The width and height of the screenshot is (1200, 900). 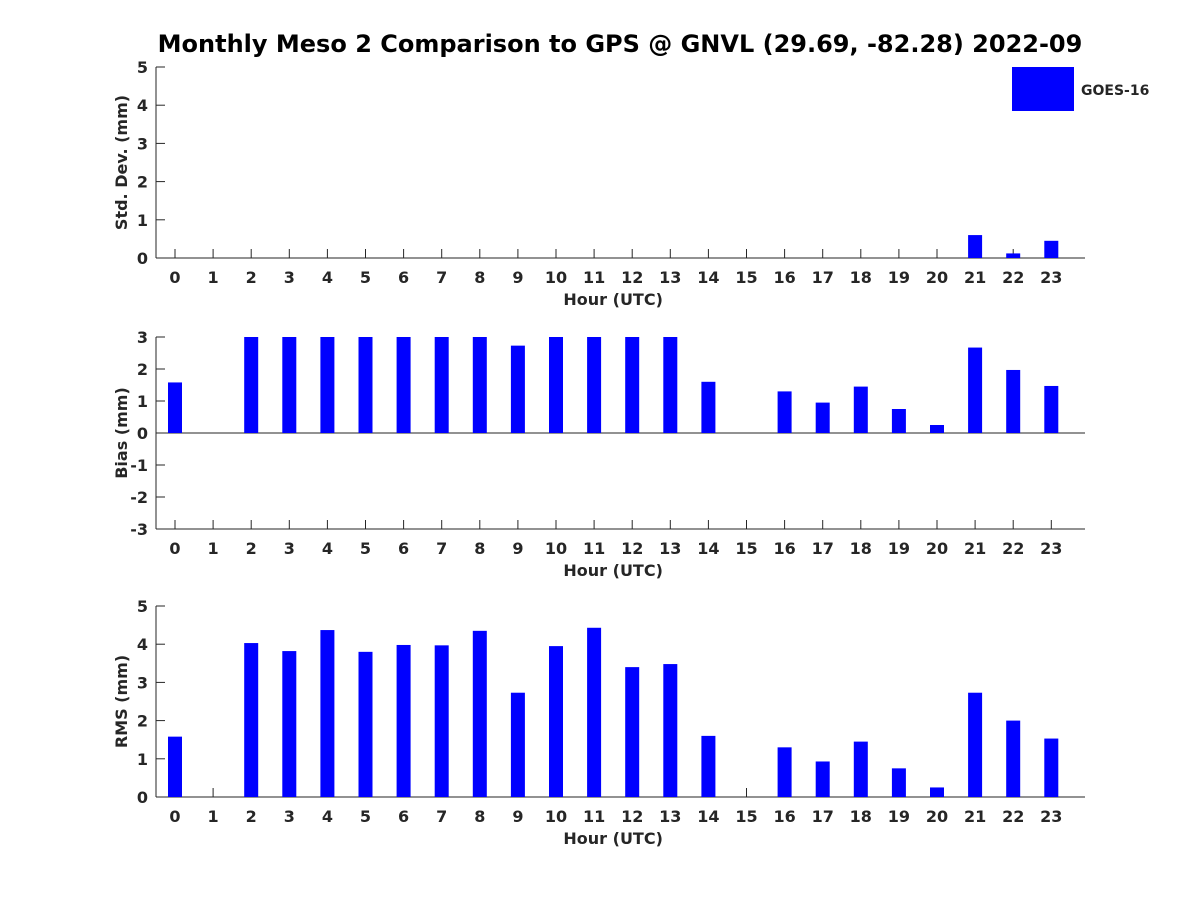 What do you see at coordinates (142, 105) in the screenshot?
I see `panel-1-y-tick-label: 4` at bounding box center [142, 105].